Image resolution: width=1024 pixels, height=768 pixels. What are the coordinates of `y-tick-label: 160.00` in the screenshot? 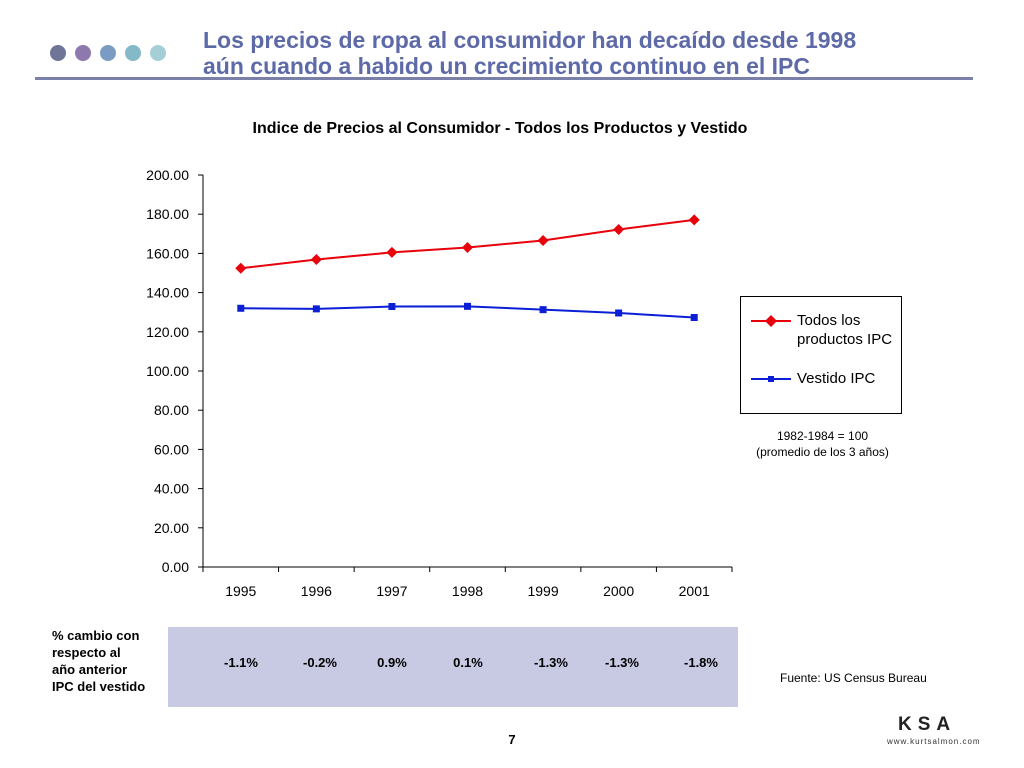 It's located at (167, 253).